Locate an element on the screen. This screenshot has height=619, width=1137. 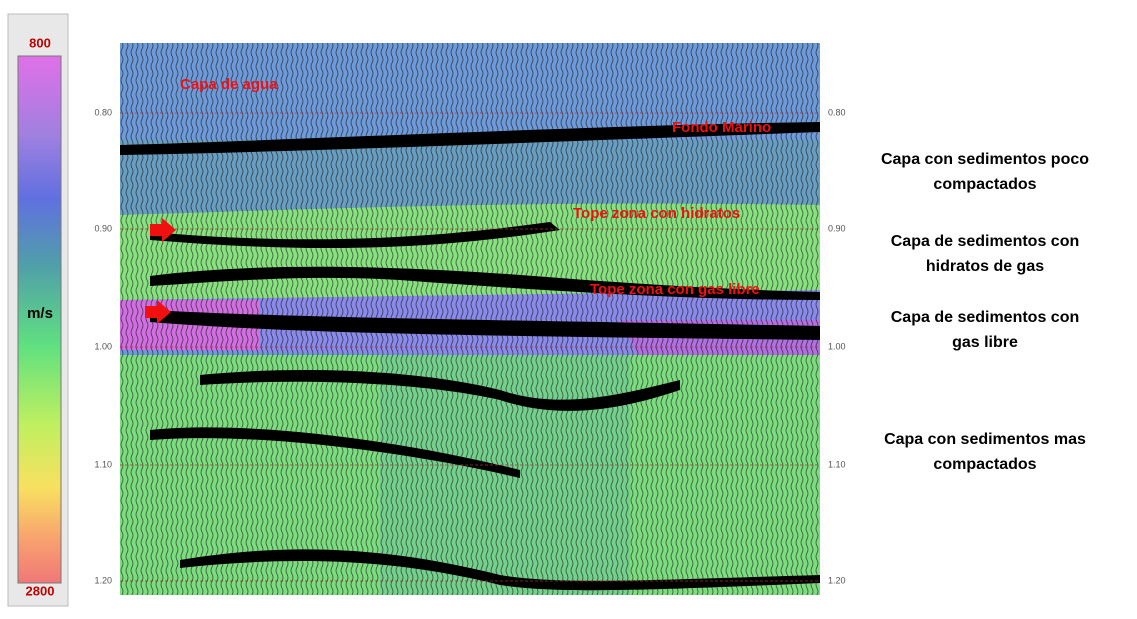
left-tick-label: 1.00 is located at coordinates (103, 346).